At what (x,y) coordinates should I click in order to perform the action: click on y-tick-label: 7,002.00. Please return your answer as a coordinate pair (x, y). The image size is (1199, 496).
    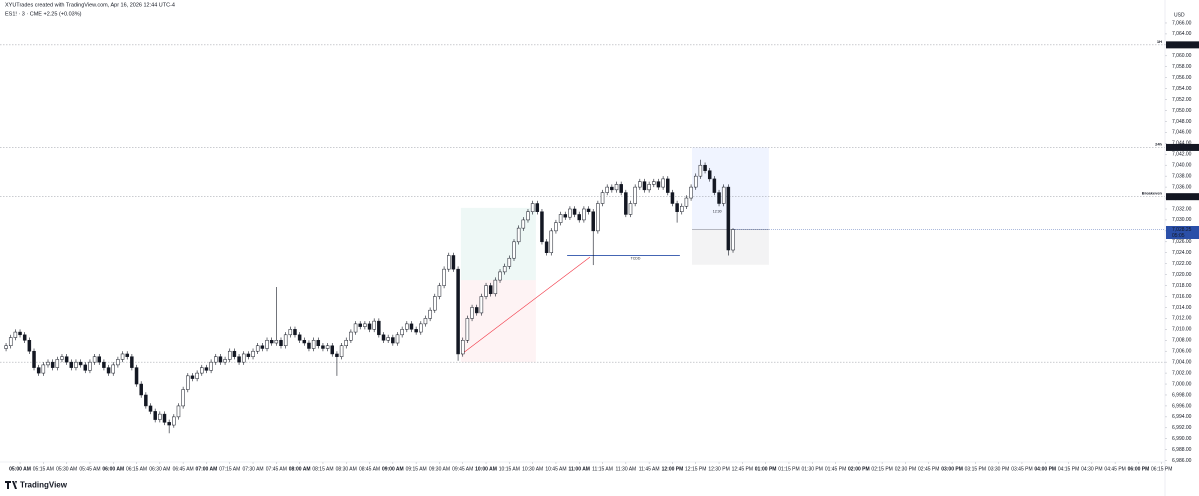
    Looking at the image, I should click on (1182, 373).